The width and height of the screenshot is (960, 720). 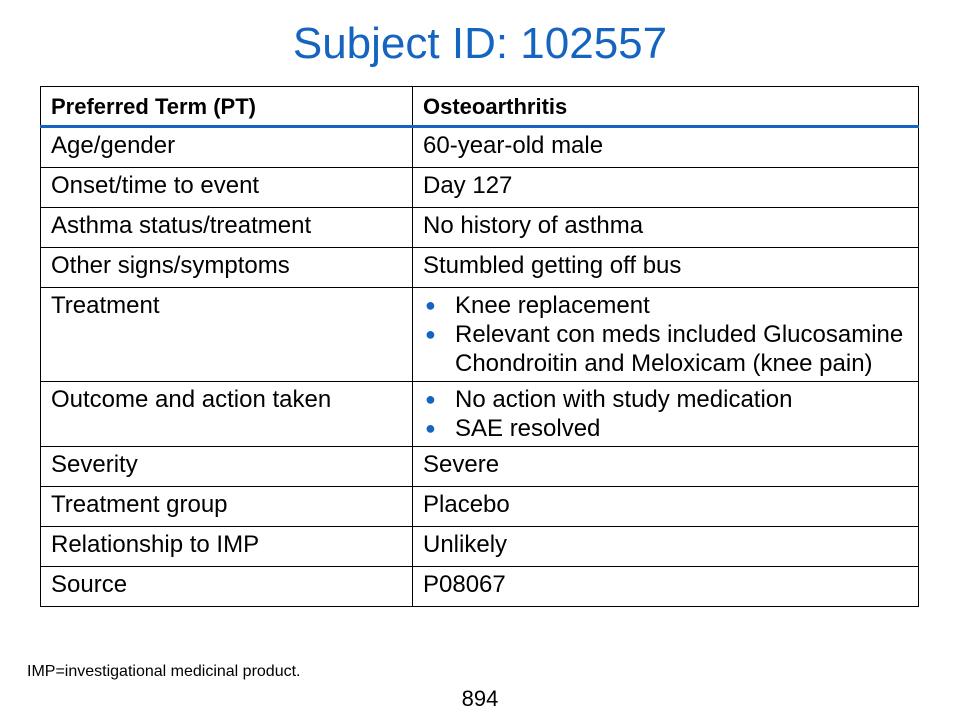 What do you see at coordinates (552, 305) in the screenshot?
I see `list-item-text: Knee replacement` at bounding box center [552, 305].